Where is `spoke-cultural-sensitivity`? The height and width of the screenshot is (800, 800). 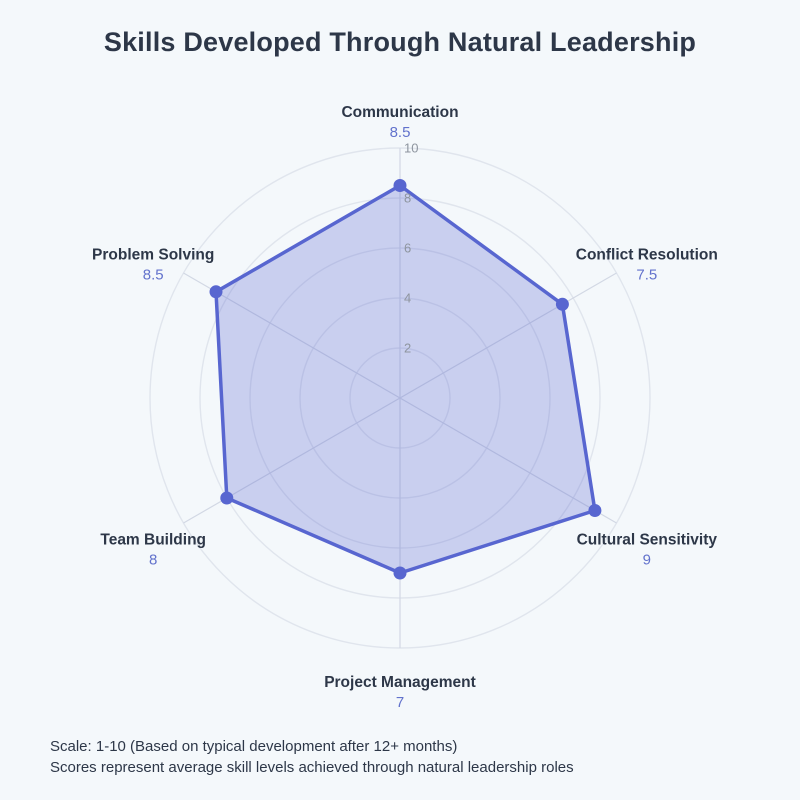 spoke-cultural-sensitivity is located at coordinates (508, 460).